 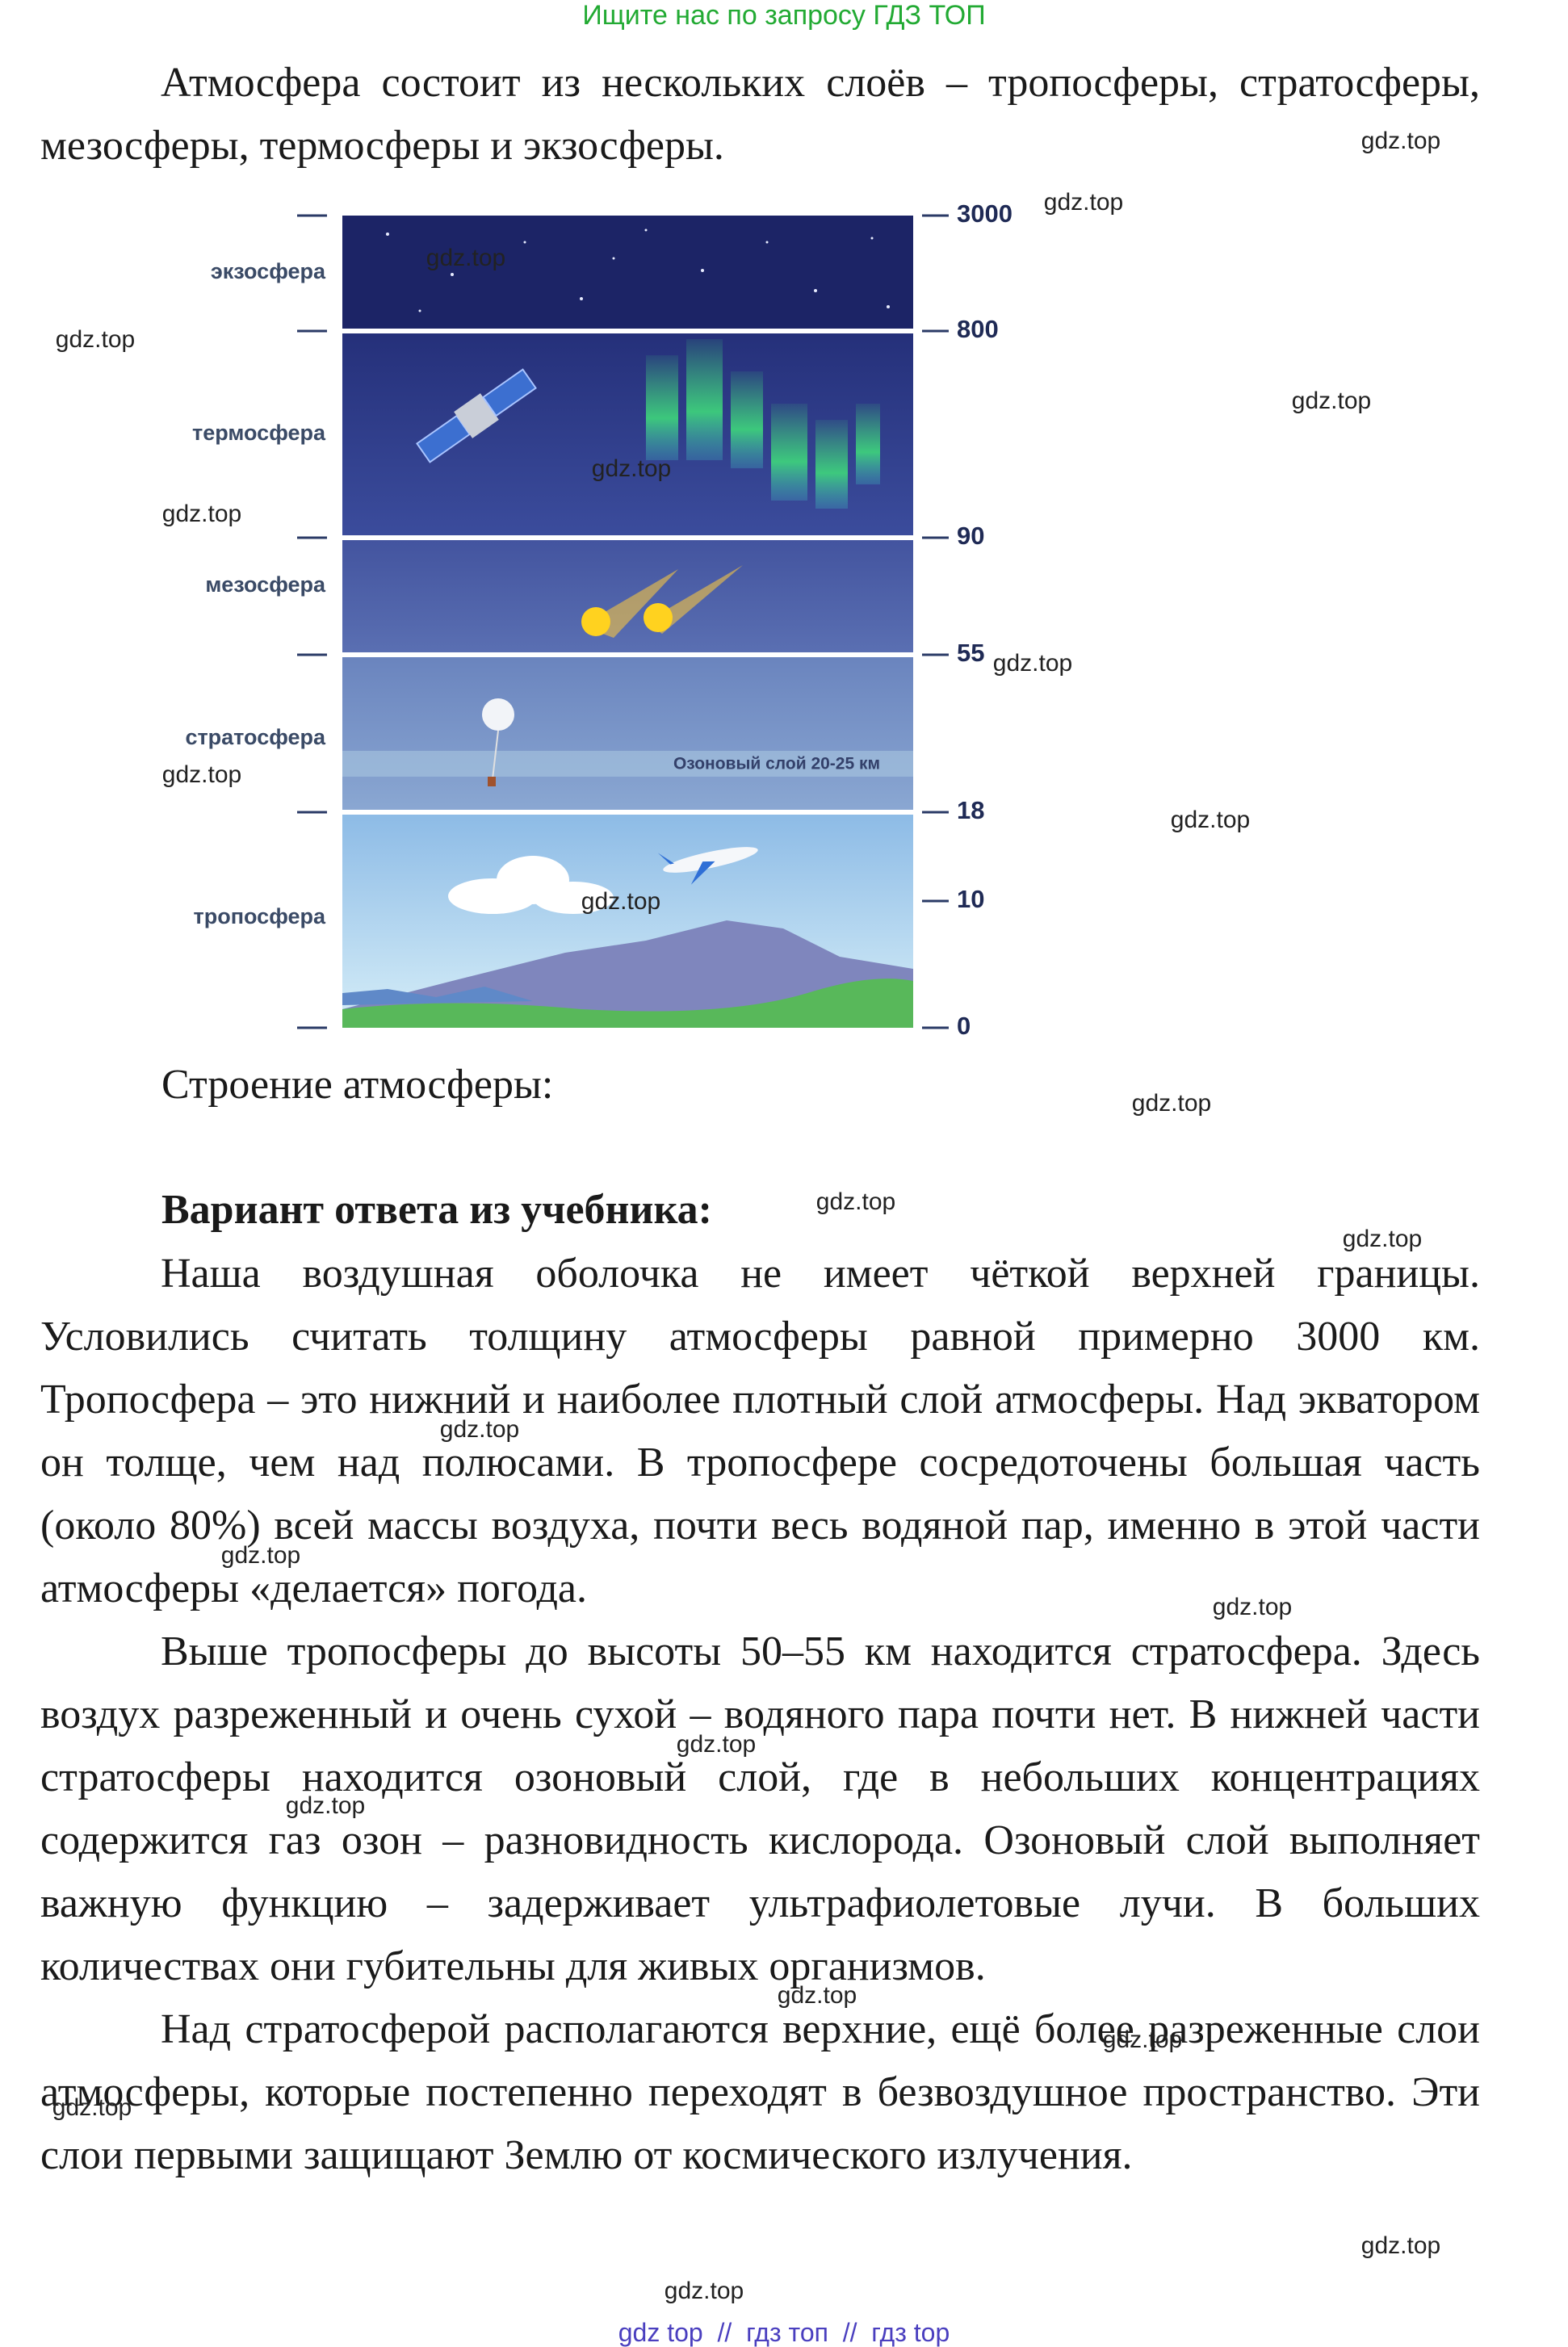 I want to click on layer-label: тропосфера, so click(x=260, y=916).